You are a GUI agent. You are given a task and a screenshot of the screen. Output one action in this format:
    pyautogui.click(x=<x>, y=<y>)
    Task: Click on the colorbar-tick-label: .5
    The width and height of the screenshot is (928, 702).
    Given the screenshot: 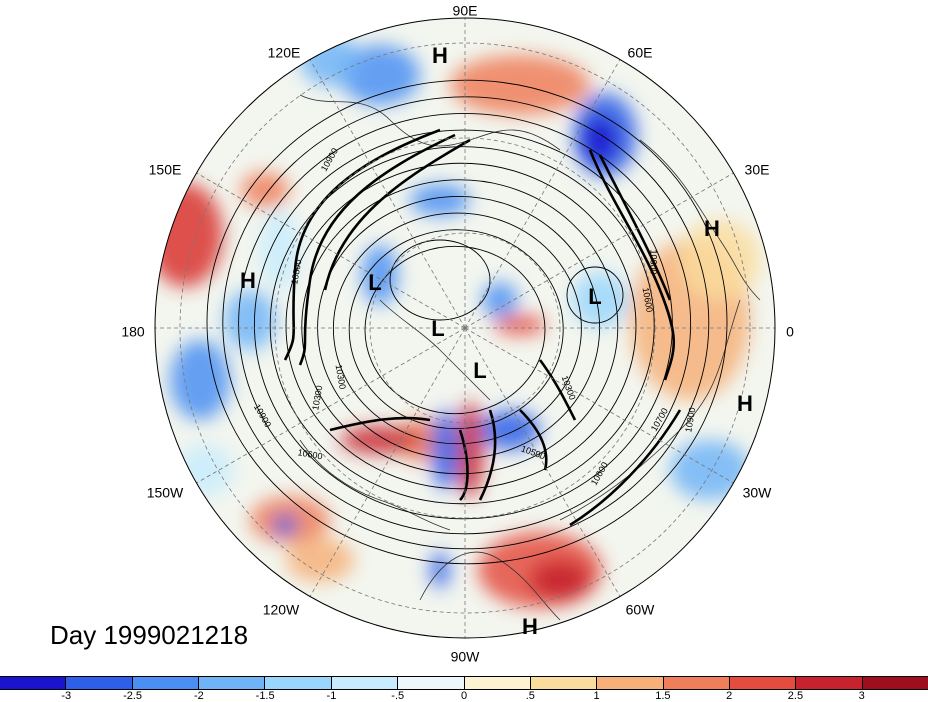 What is the action you would take?
    pyautogui.click(x=530, y=696)
    